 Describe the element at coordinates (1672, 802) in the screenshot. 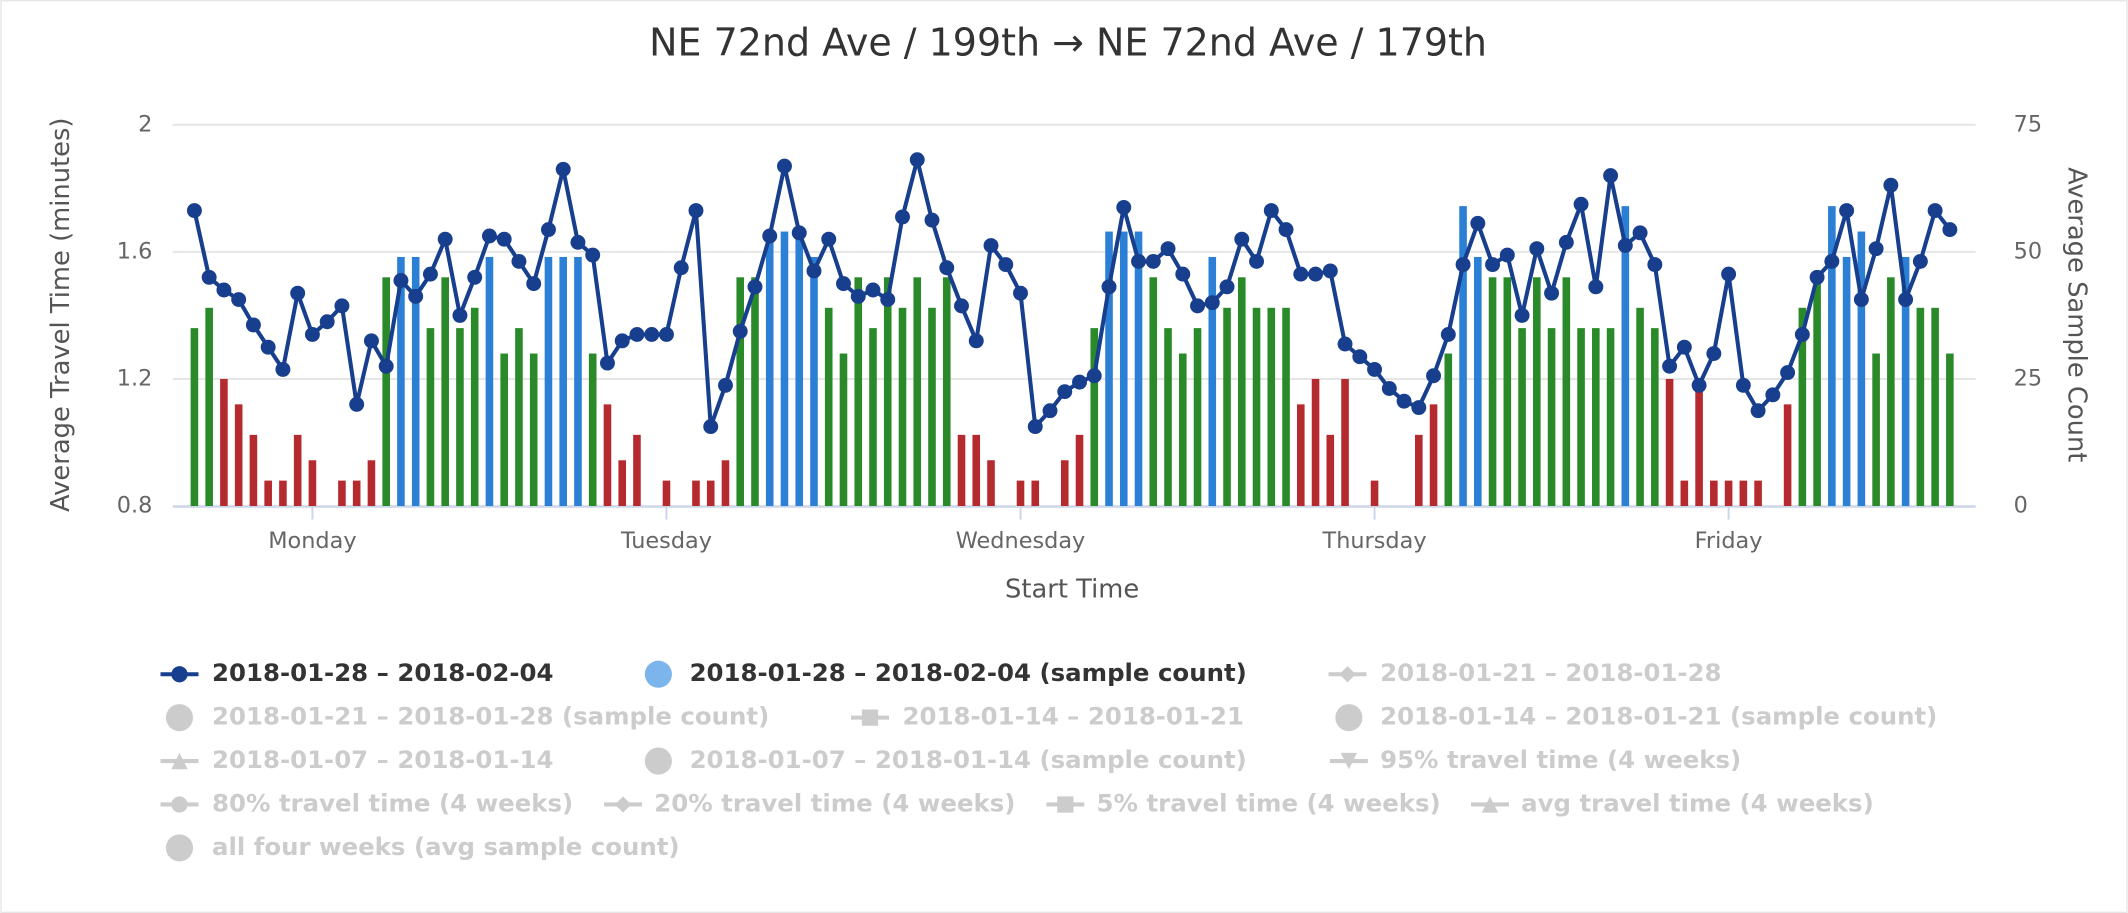

I see `legend-item: avg travel time (4 weeks)` at that location.